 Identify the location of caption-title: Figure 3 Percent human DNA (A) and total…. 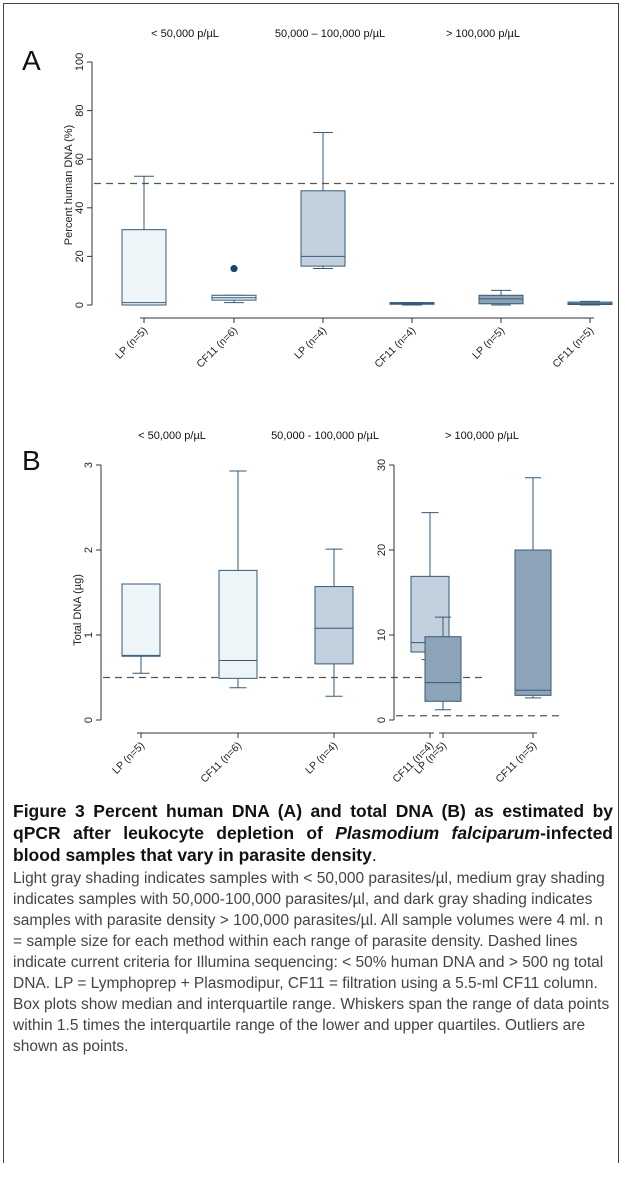
(313, 833).